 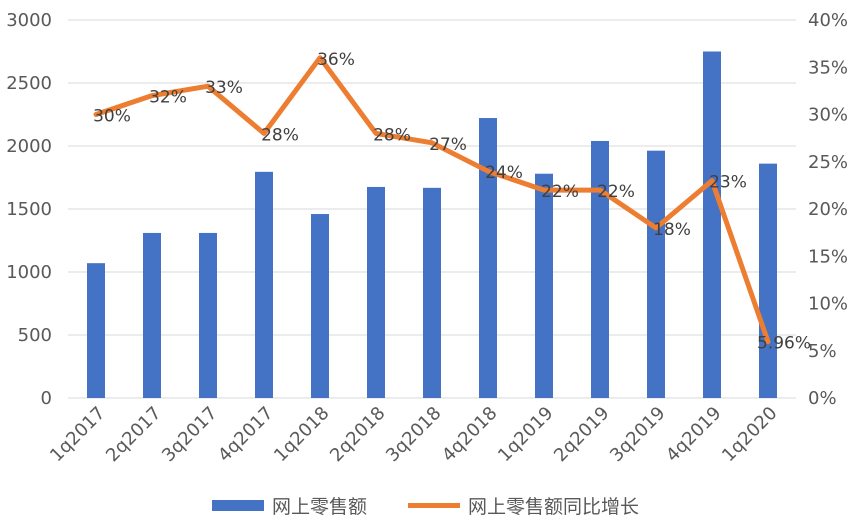 What do you see at coordinates (29, 146) in the screenshot?
I see `y-left-tick-label: 2000` at bounding box center [29, 146].